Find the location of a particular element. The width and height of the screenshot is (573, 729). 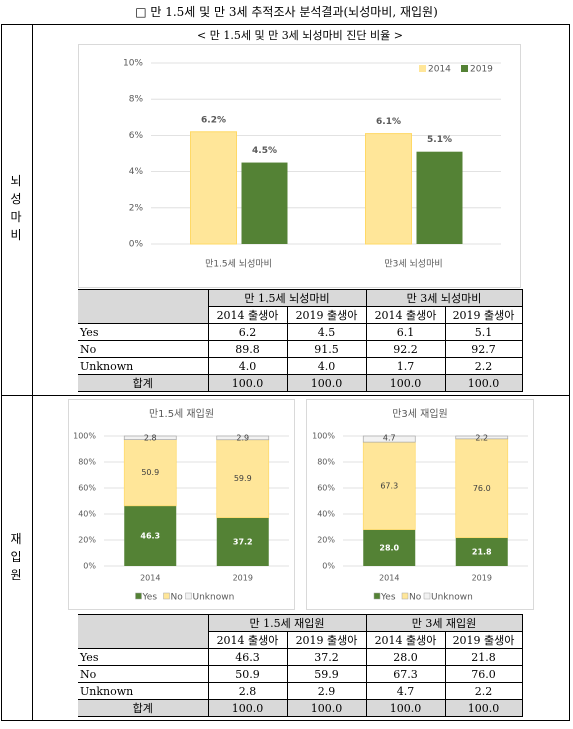

column-divider is located at coordinates (32, 372).